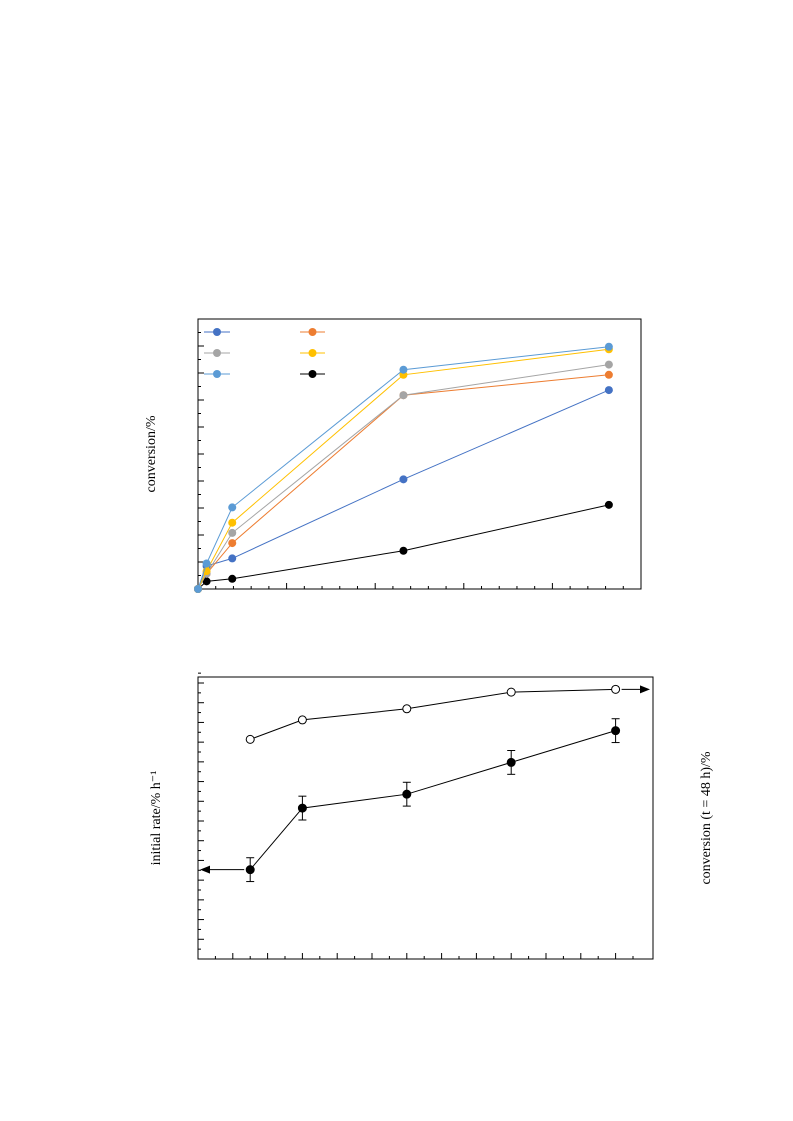 The height and width of the screenshot is (1121, 793). Describe the element at coordinates (205, 869) in the screenshot. I see `left-arrowhead` at that location.